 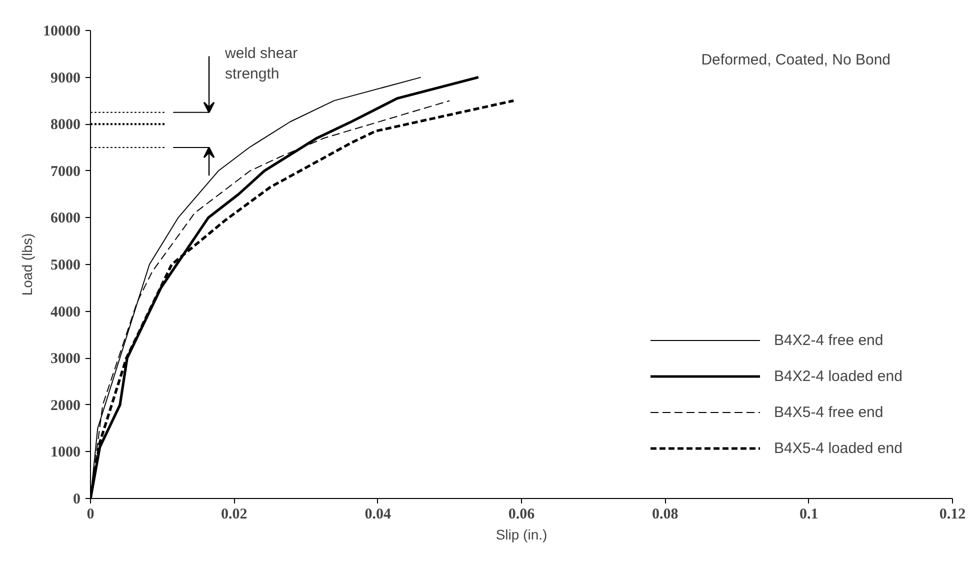 I want to click on y-tick-label: 1000, so click(x=65, y=452).